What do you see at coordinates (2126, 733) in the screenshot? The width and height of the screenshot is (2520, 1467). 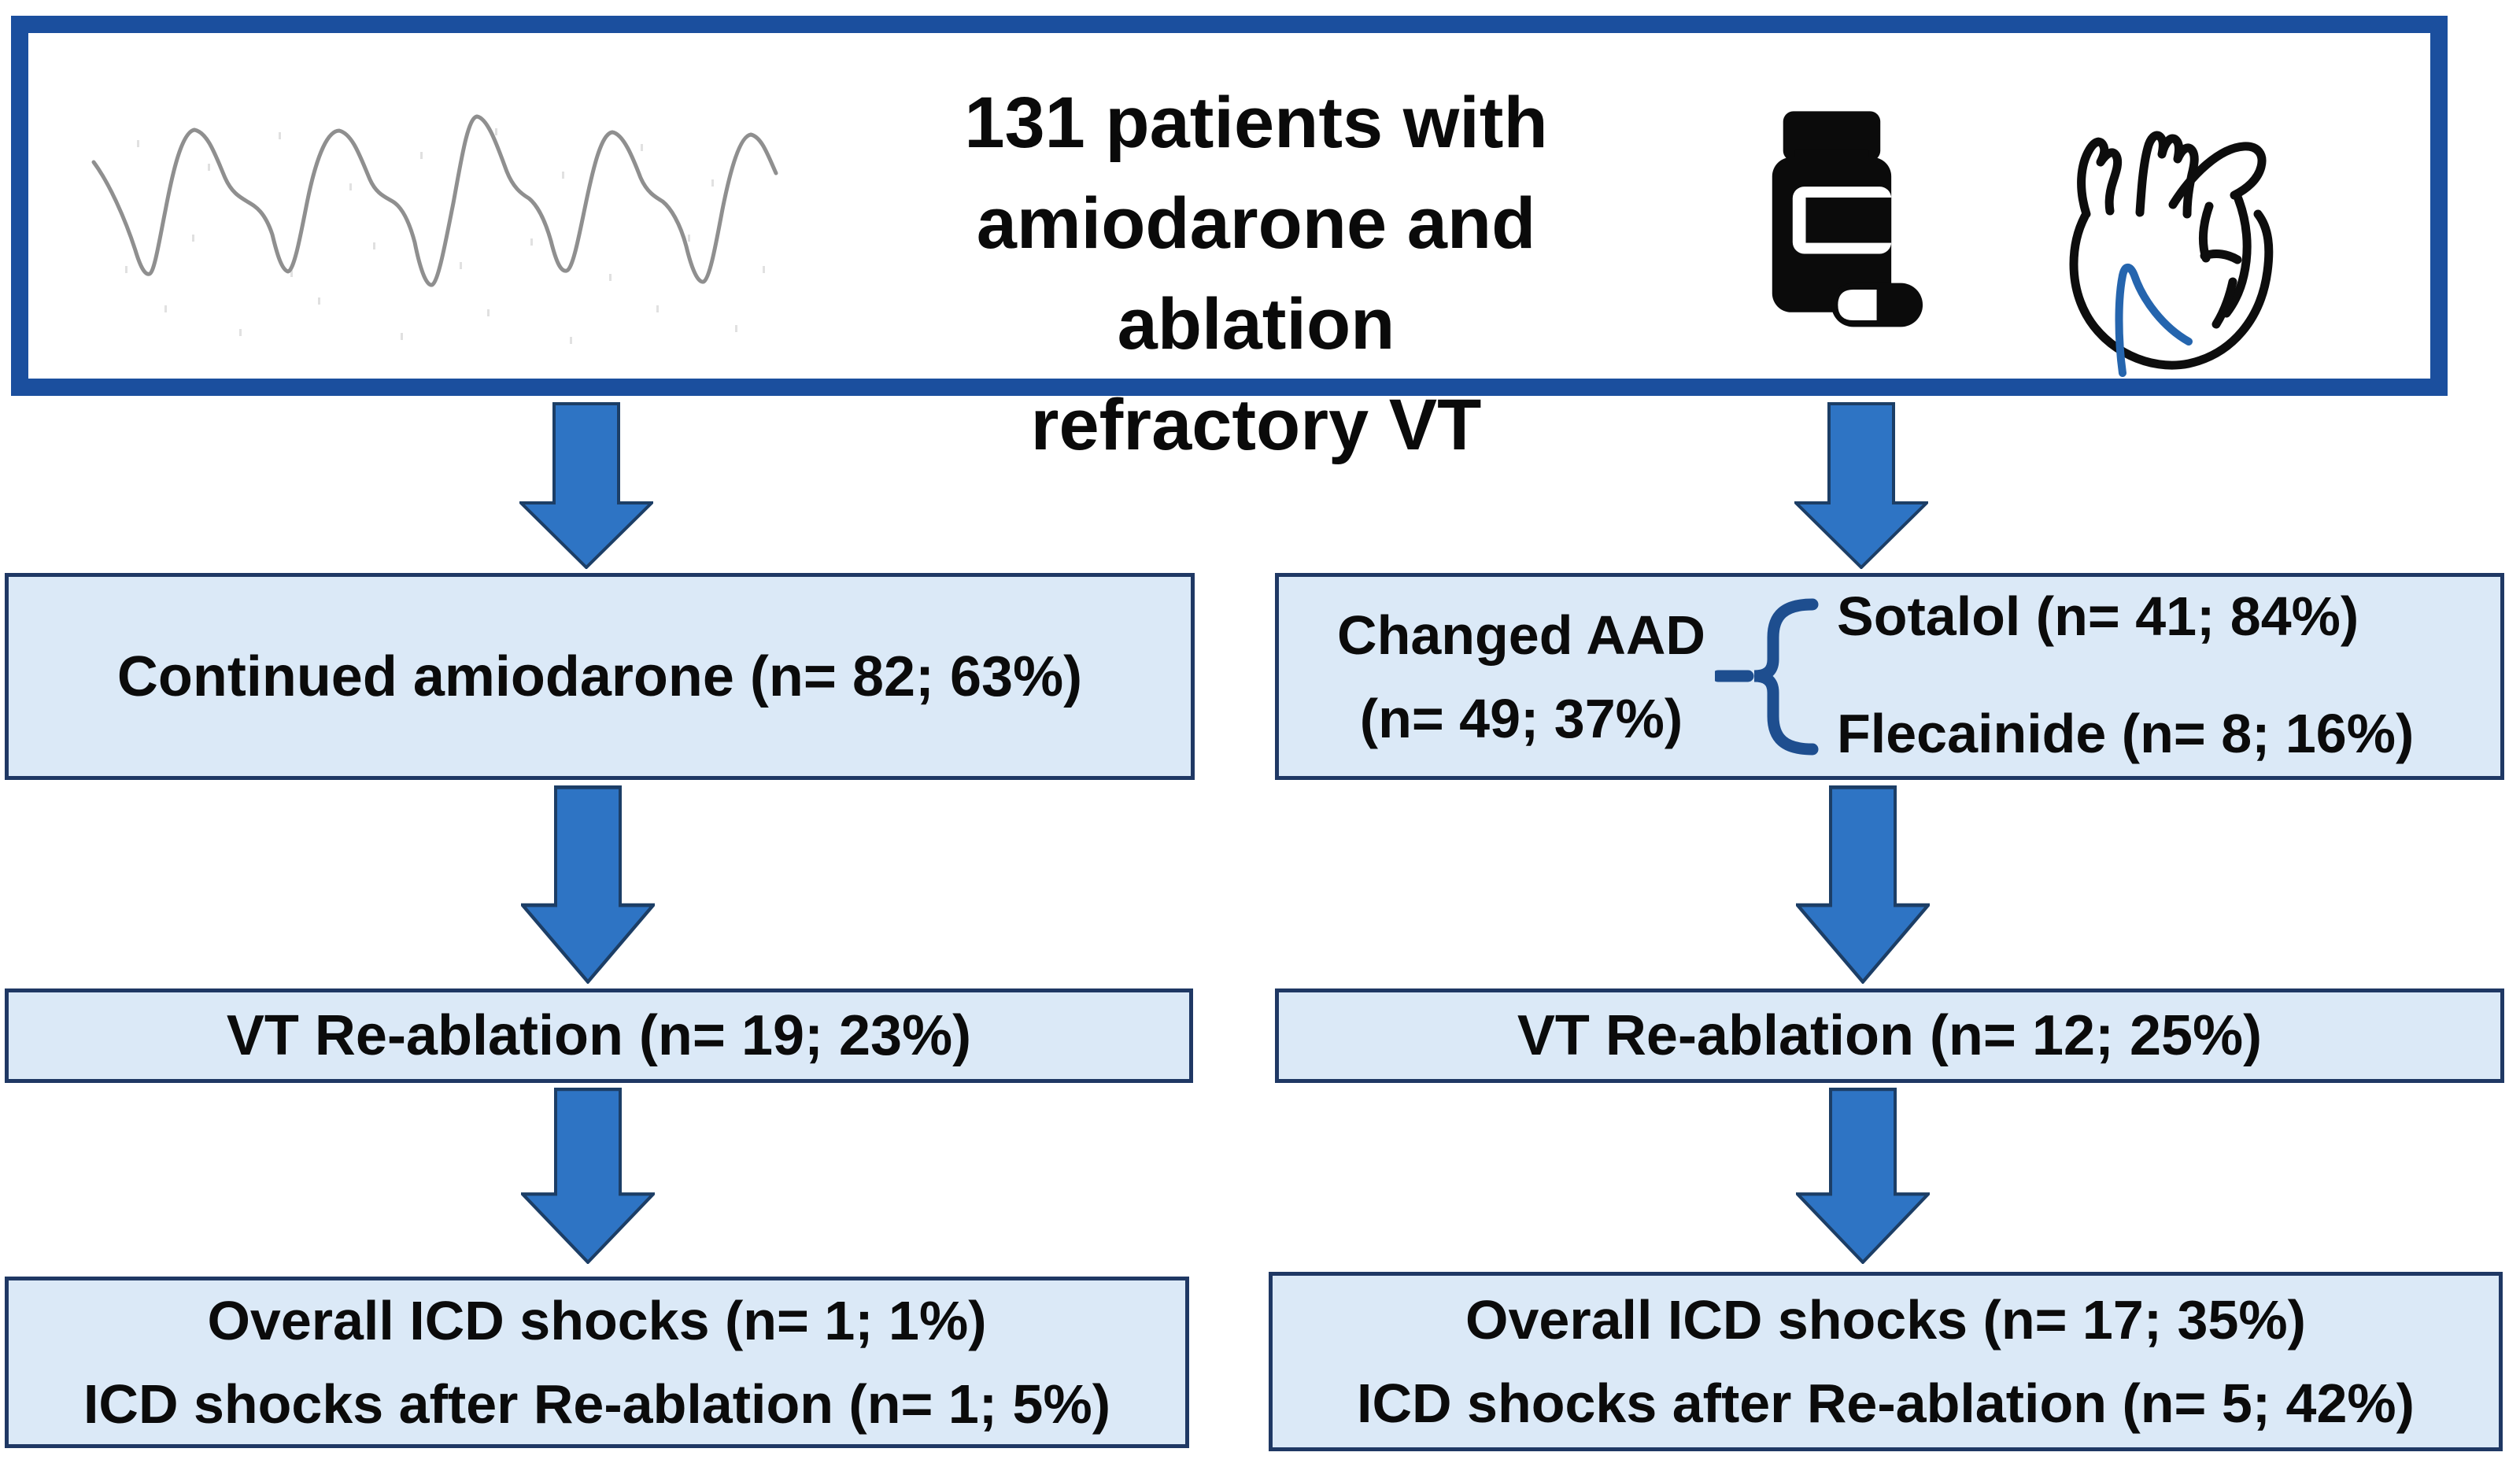 I see `option-flecainide: Flecainide (n= 8; 16%)` at bounding box center [2126, 733].